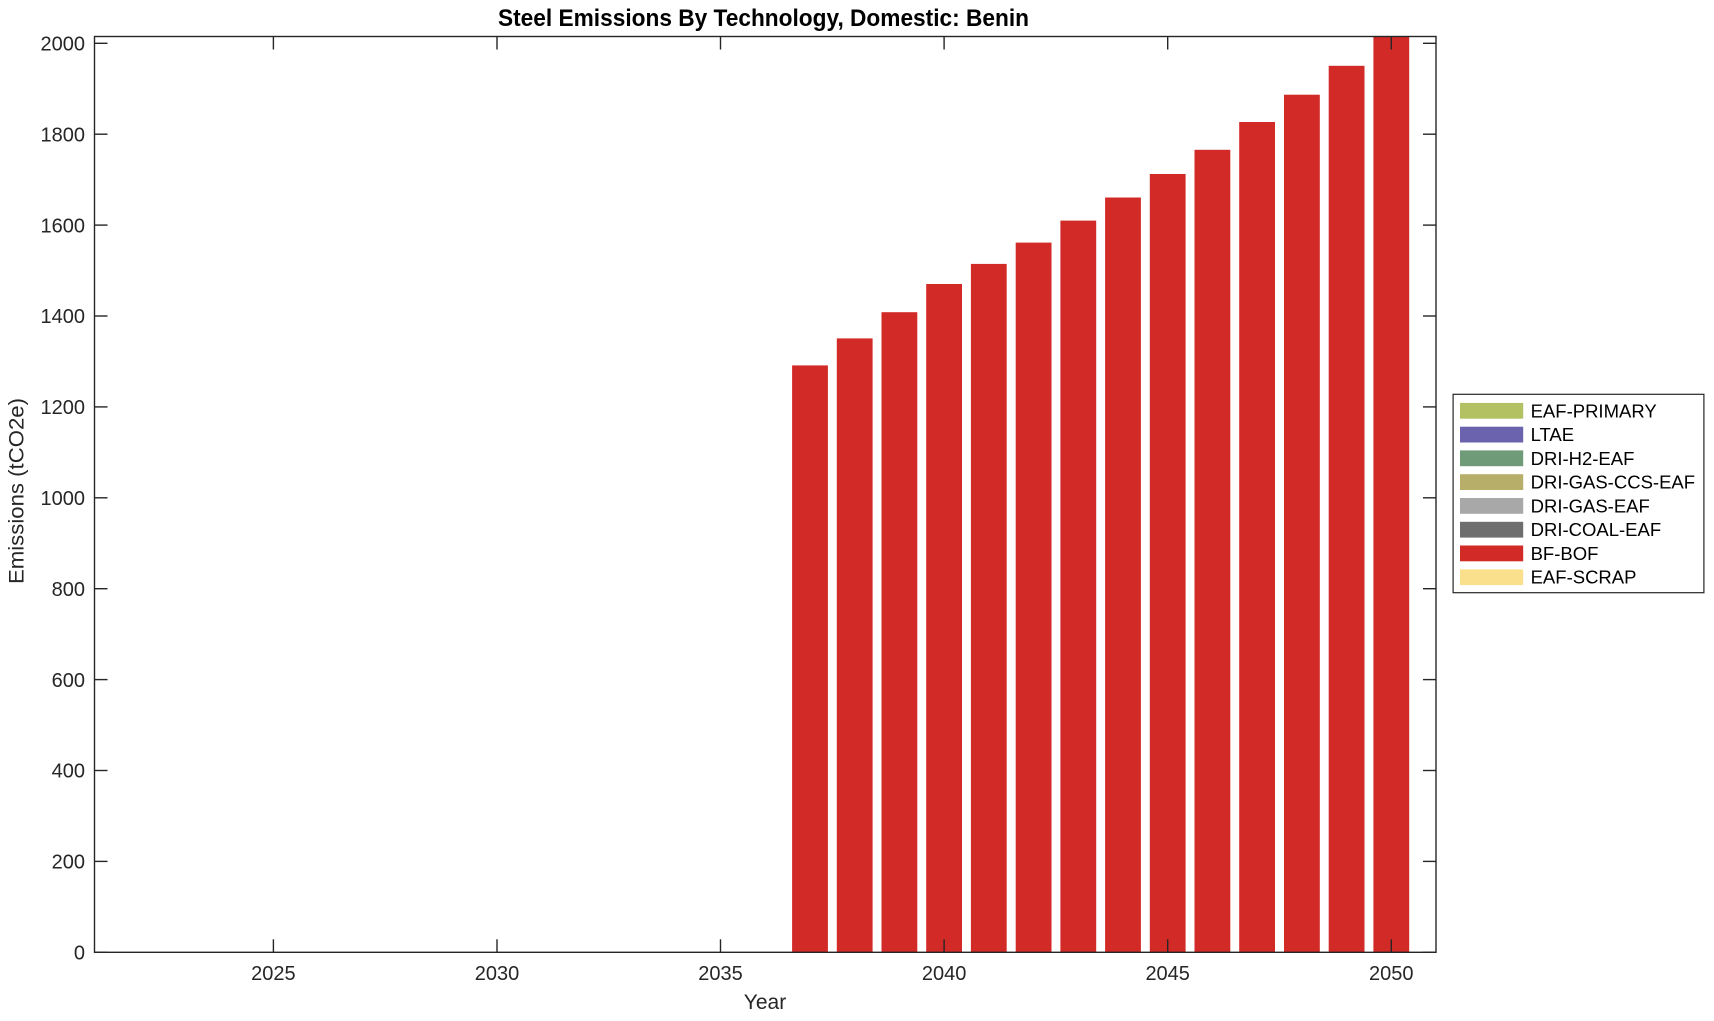  I want to click on svg-text: 600, so click(68, 681).